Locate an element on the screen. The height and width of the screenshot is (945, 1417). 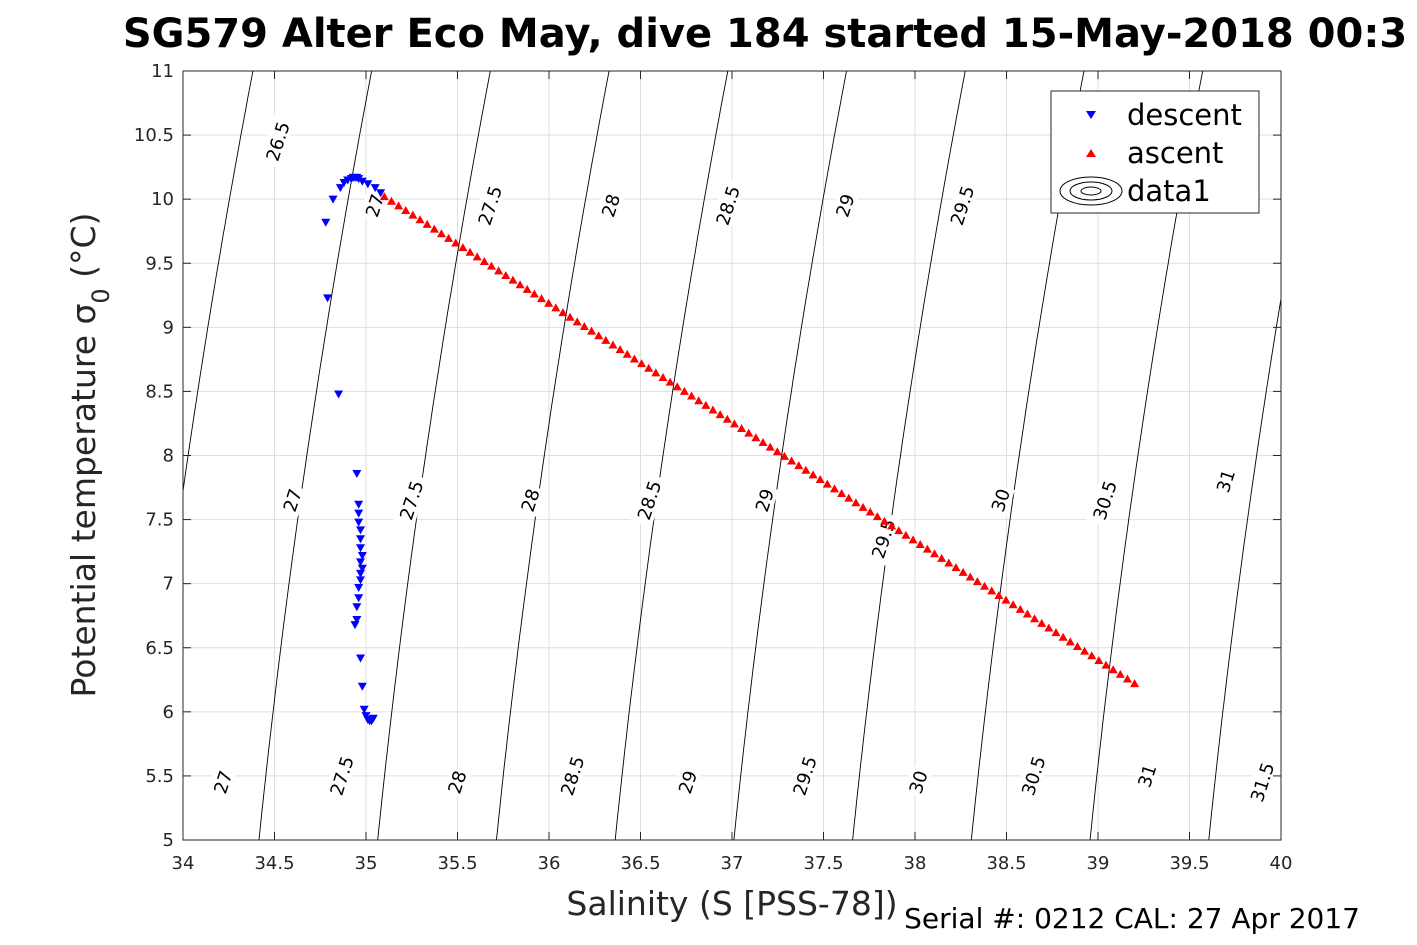
x-tick-label: 37.5 is located at coordinates (823, 863).